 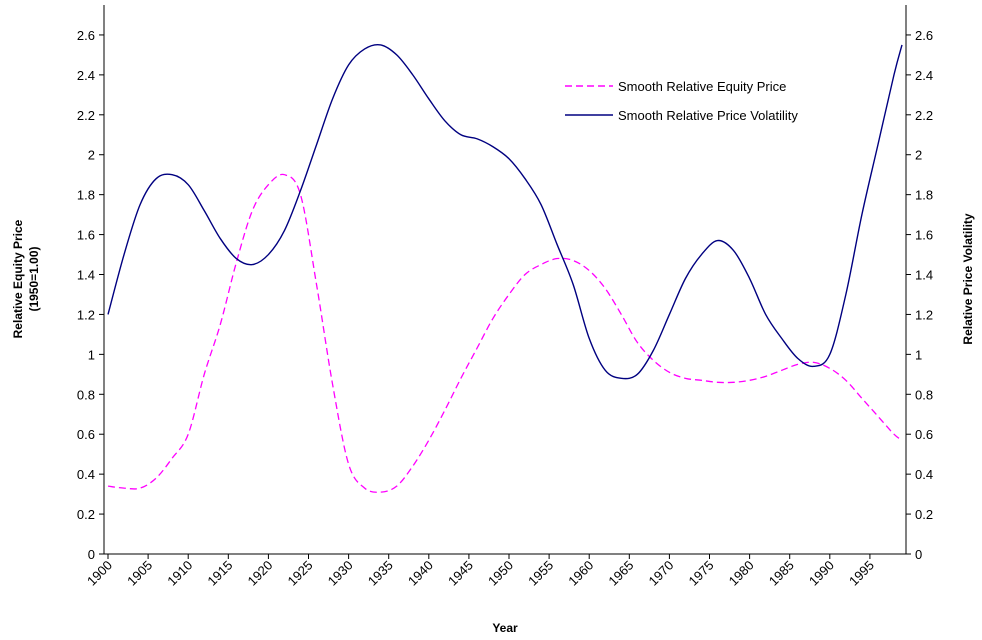 What do you see at coordinates (924, 35) in the screenshot?
I see `y2-tick-label: 2.6` at bounding box center [924, 35].